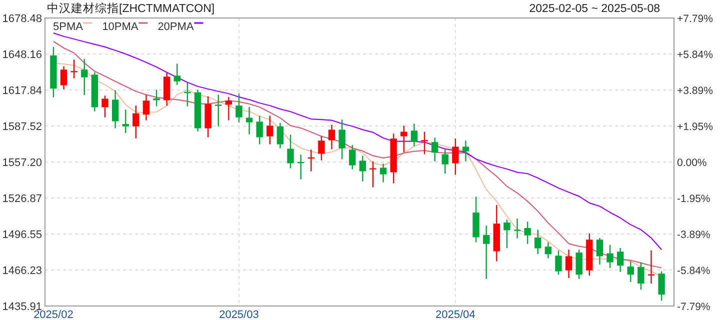  What do you see at coordinates (54, 314) in the screenshot?
I see `x-tick-label: 2025/02` at bounding box center [54, 314].